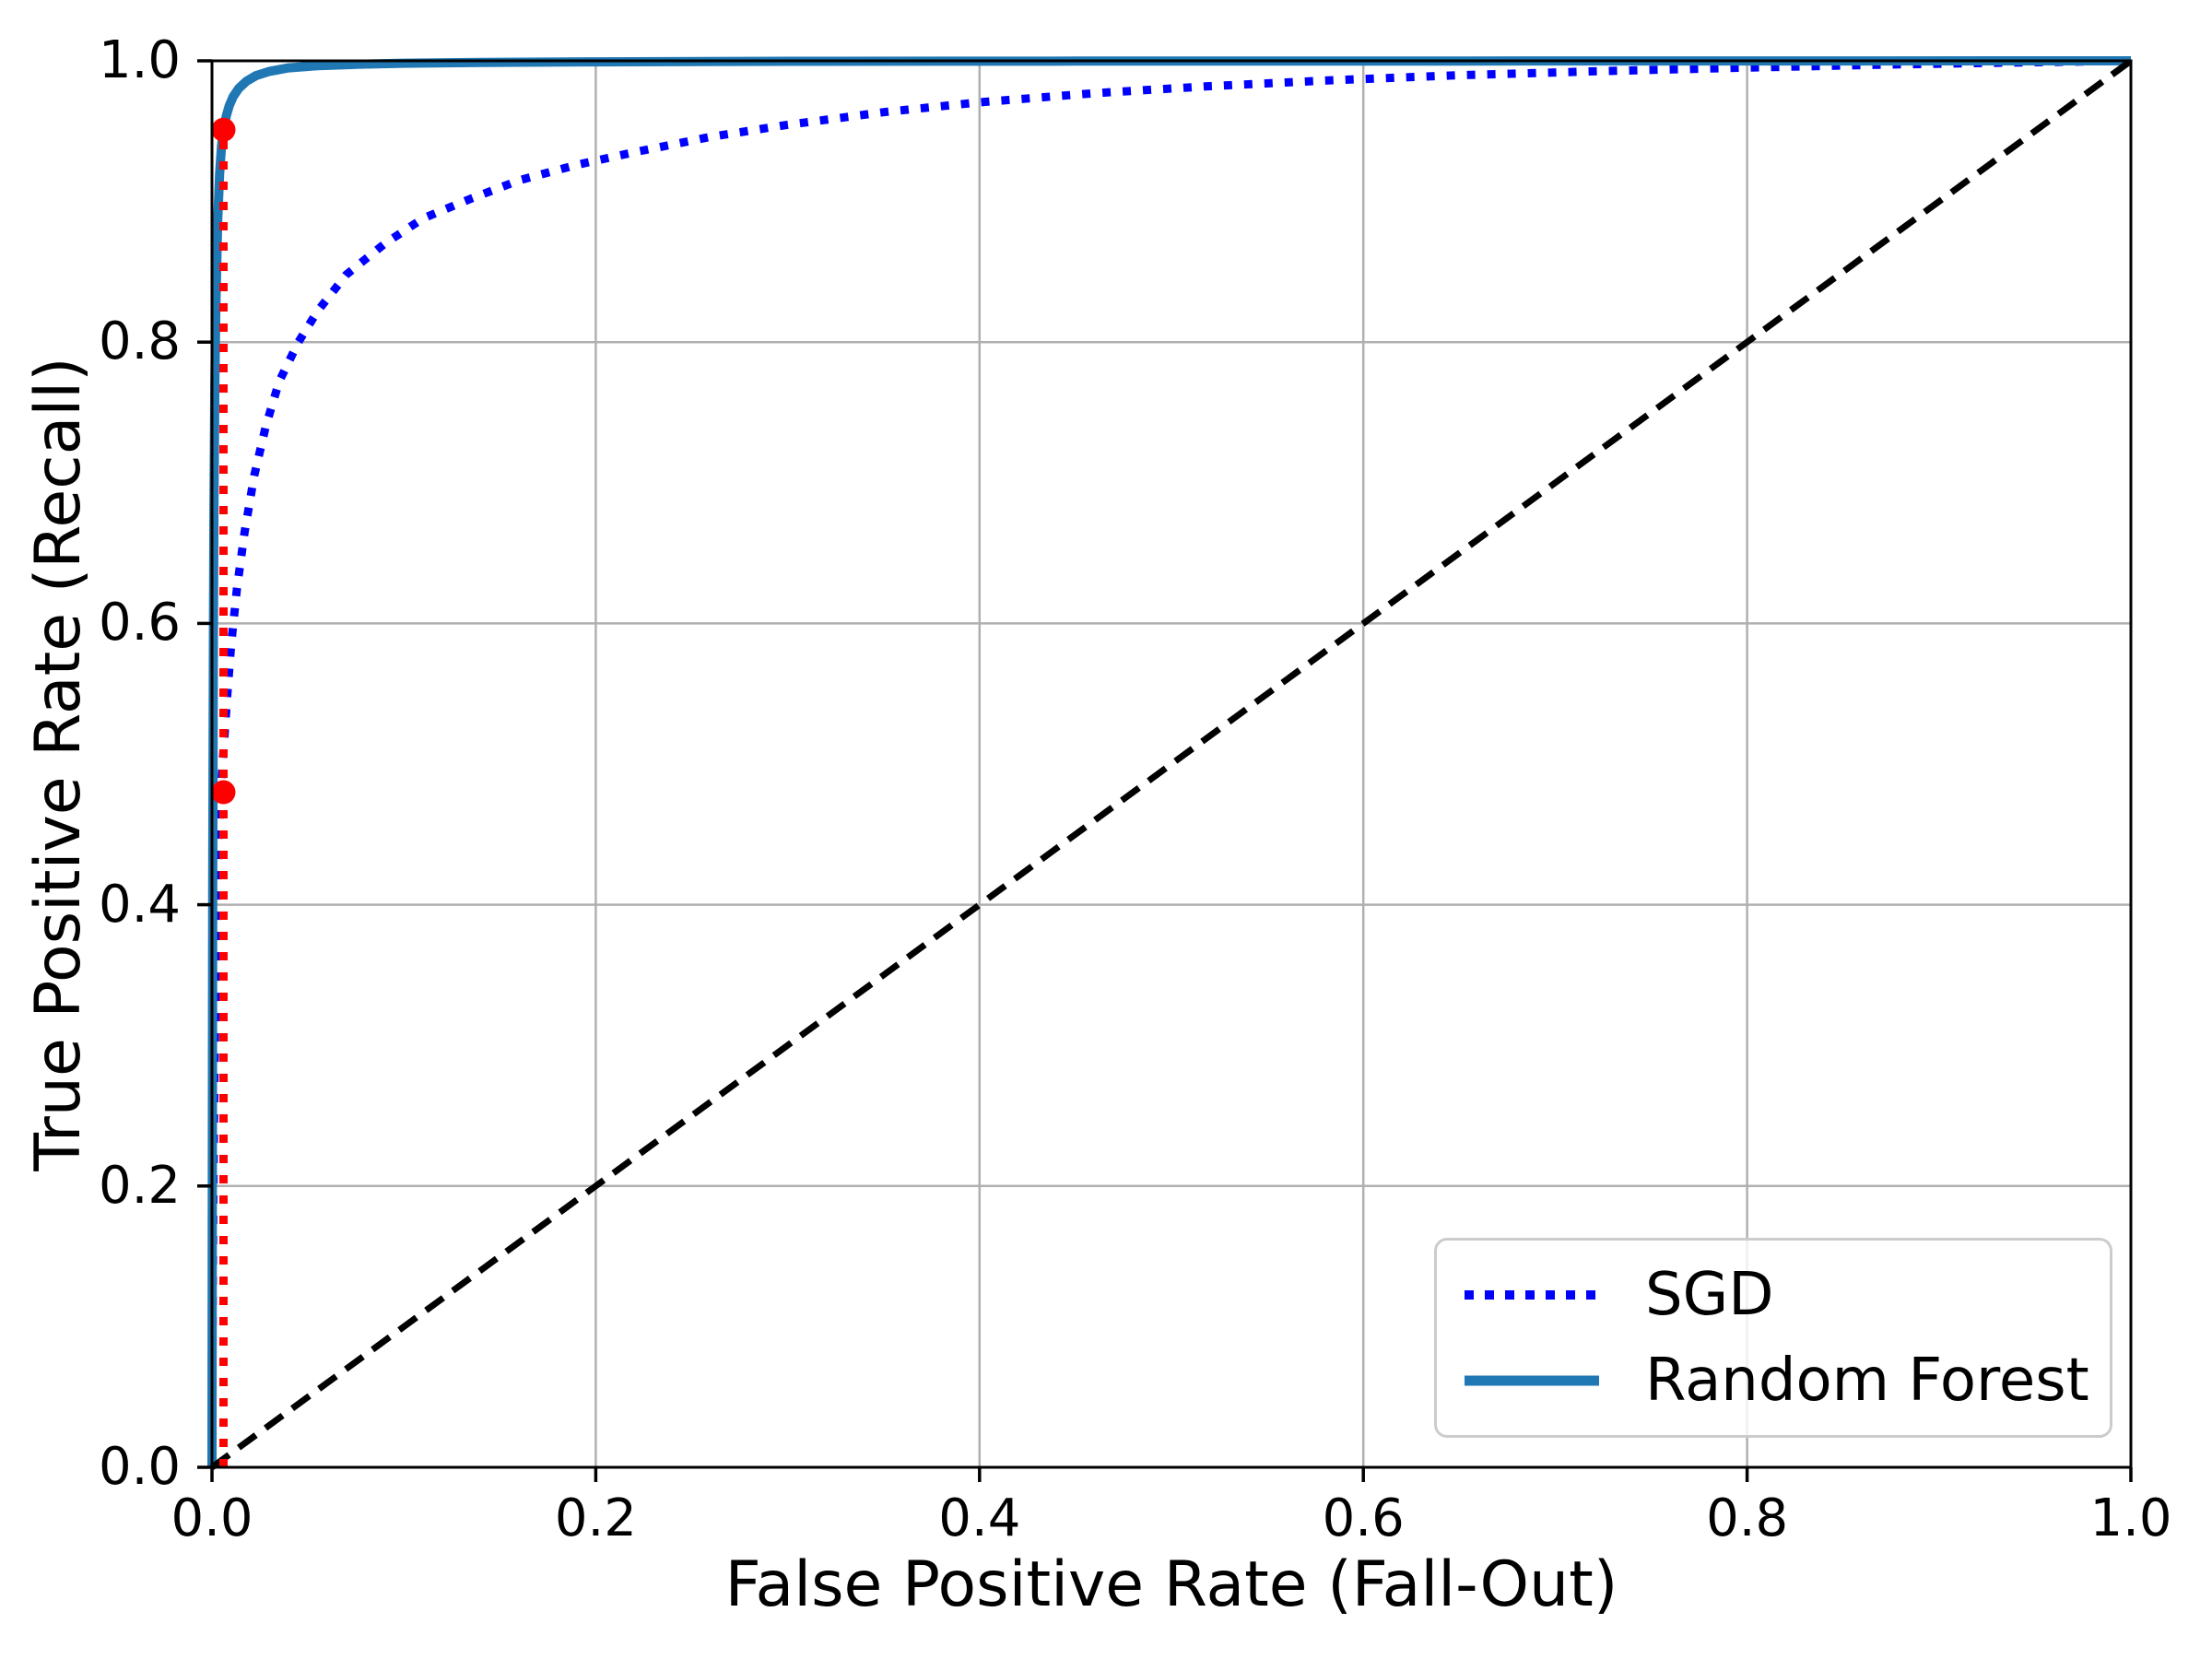 This screenshot has width=2212, height=1659. Describe the element at coordinates (1171, 1584) in the screenshot. I see `x-axis-label: False Positive Rate (Fall-Out)` at that location.